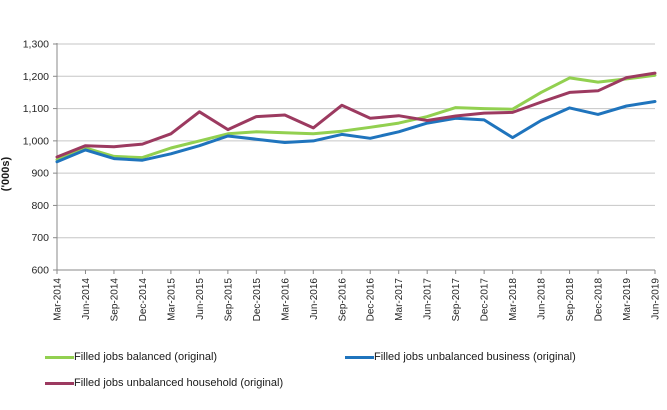  What do you see at coordinates (58, 299) in the screenshot?
I see `x-tick-label: Mar-2014` at bounding box center [58, 299].